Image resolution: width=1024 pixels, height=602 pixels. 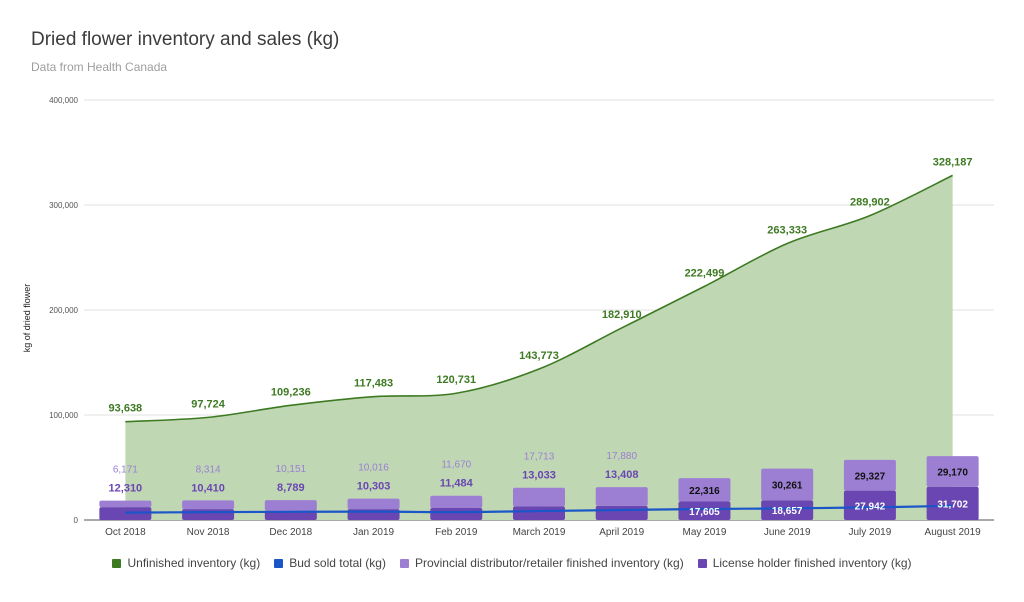 What do you see at coordinates (404, 563) in the screenshot?
I see `legend-swatch-provincial` at bounding box center [404, 563].